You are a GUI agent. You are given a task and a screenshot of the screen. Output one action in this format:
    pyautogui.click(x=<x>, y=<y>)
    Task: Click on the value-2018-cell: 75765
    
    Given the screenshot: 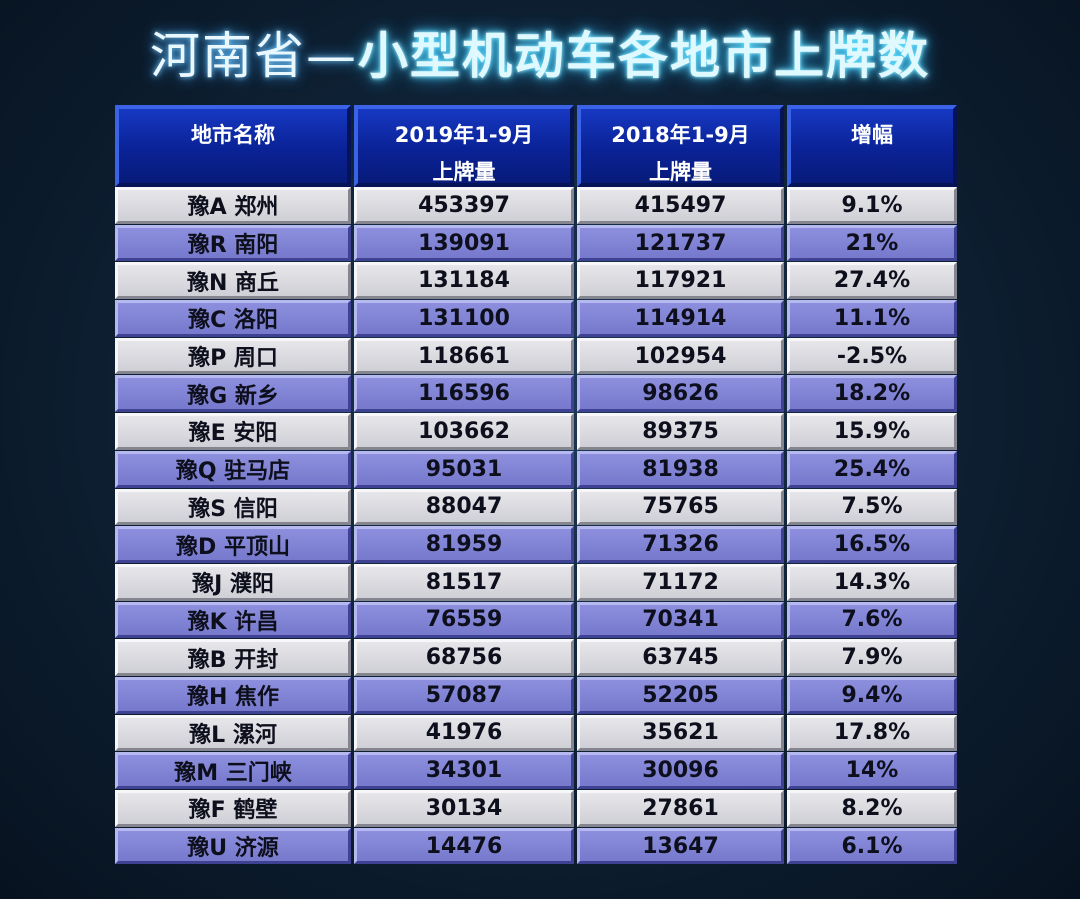 What is the action you would take?
    pyautogui.click(x=680, y=507)
    